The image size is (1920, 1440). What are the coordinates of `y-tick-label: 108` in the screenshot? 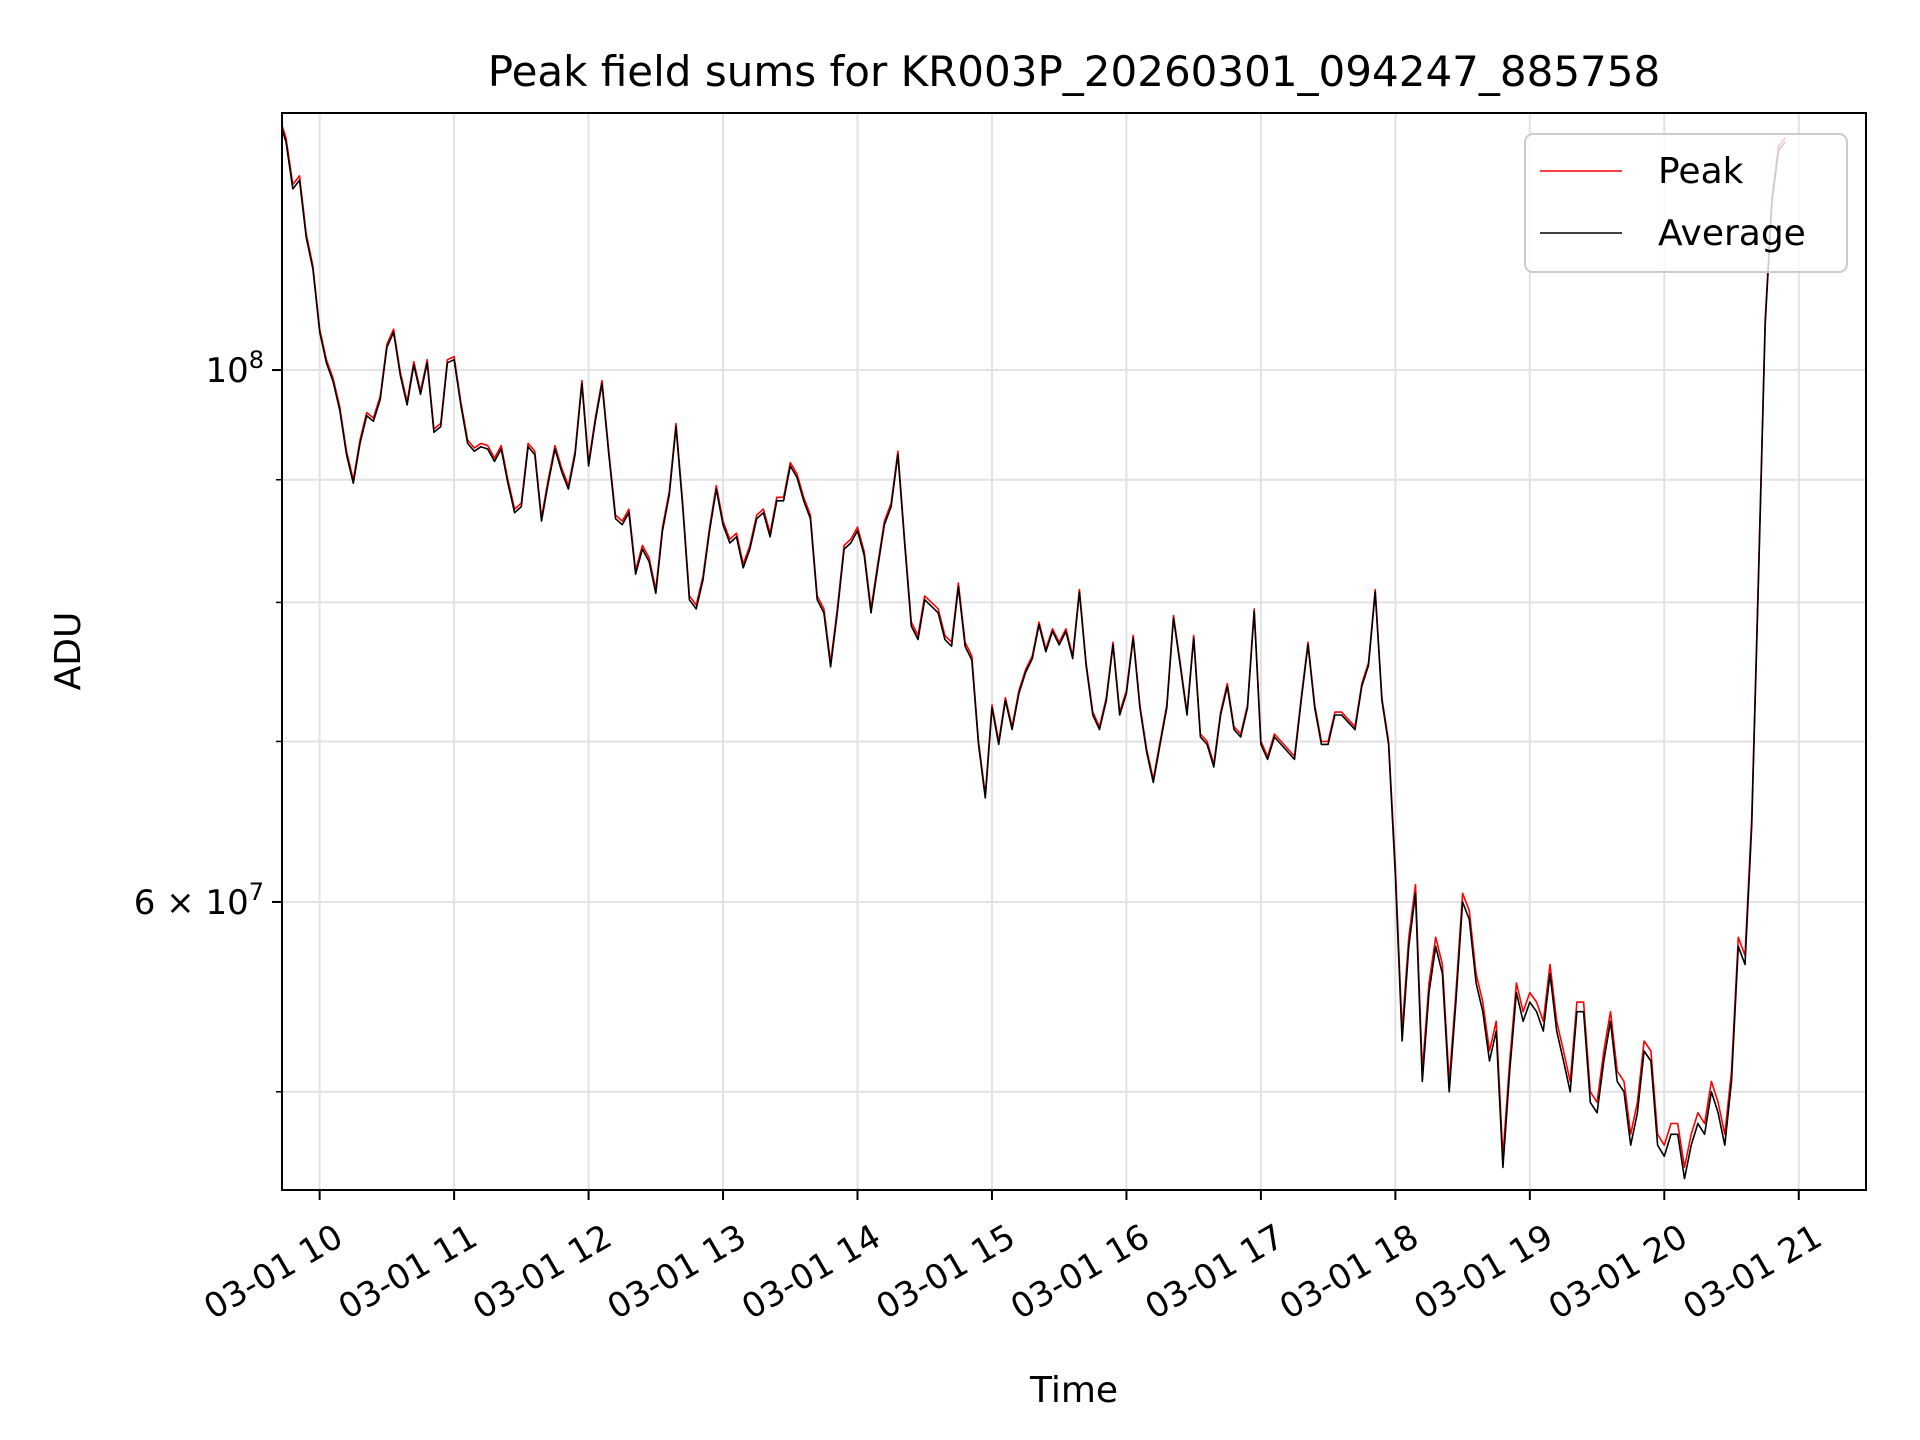 It's located at (234, 368).